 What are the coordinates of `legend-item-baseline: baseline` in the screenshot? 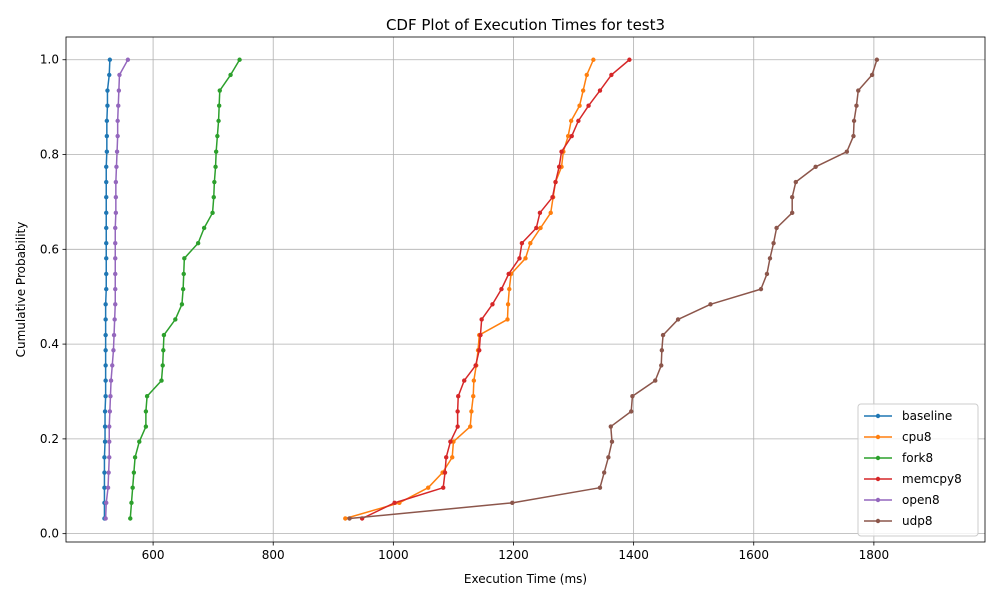 It's located at (908, 416).